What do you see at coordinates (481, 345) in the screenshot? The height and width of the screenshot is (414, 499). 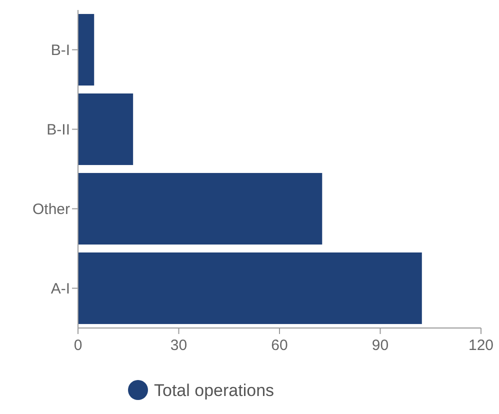 I see `x-tick-label: 120` at bounding box center [481, 345].